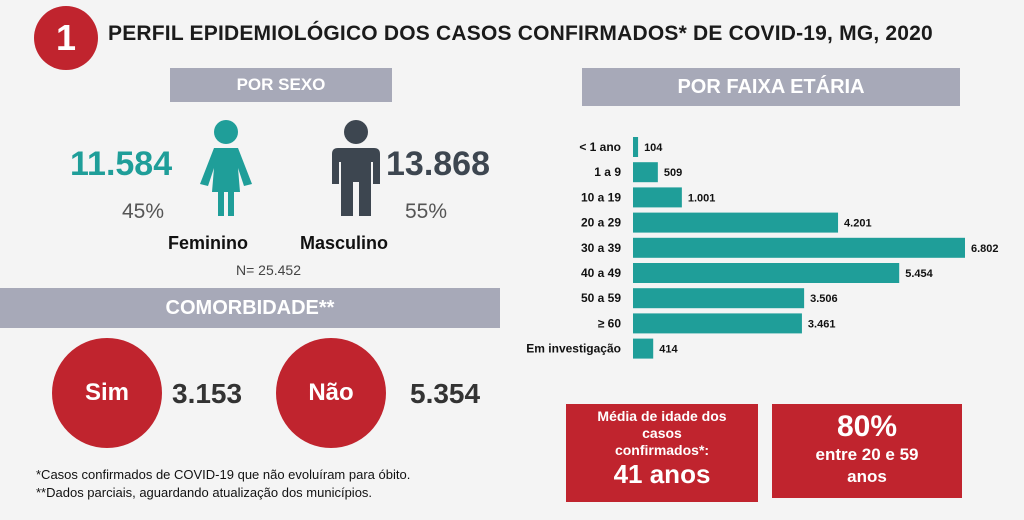 The height and width of the screenshot is (520, 1024). I want to click on male-percent: 55%, so click(426, 211).